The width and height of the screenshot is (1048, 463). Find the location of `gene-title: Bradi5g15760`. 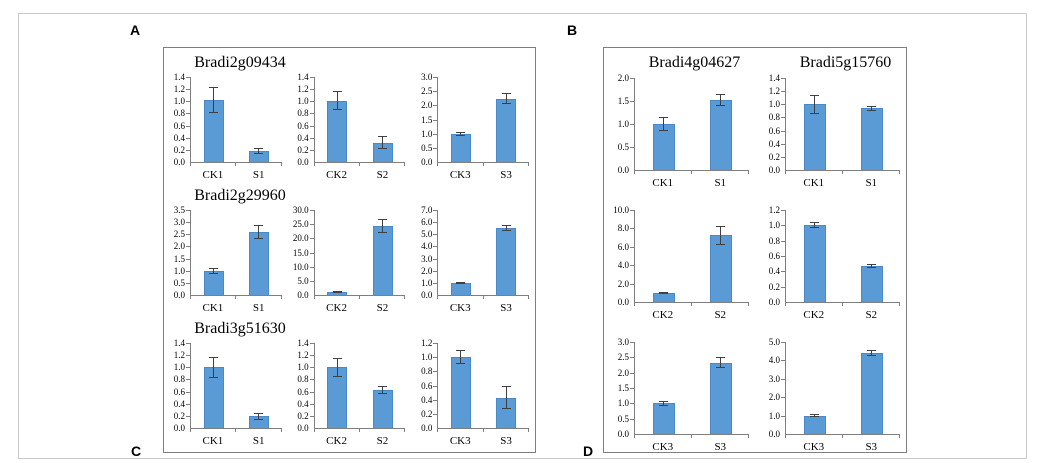

gene-title: Bradi5g15760 is located at coordinates (845, 62).